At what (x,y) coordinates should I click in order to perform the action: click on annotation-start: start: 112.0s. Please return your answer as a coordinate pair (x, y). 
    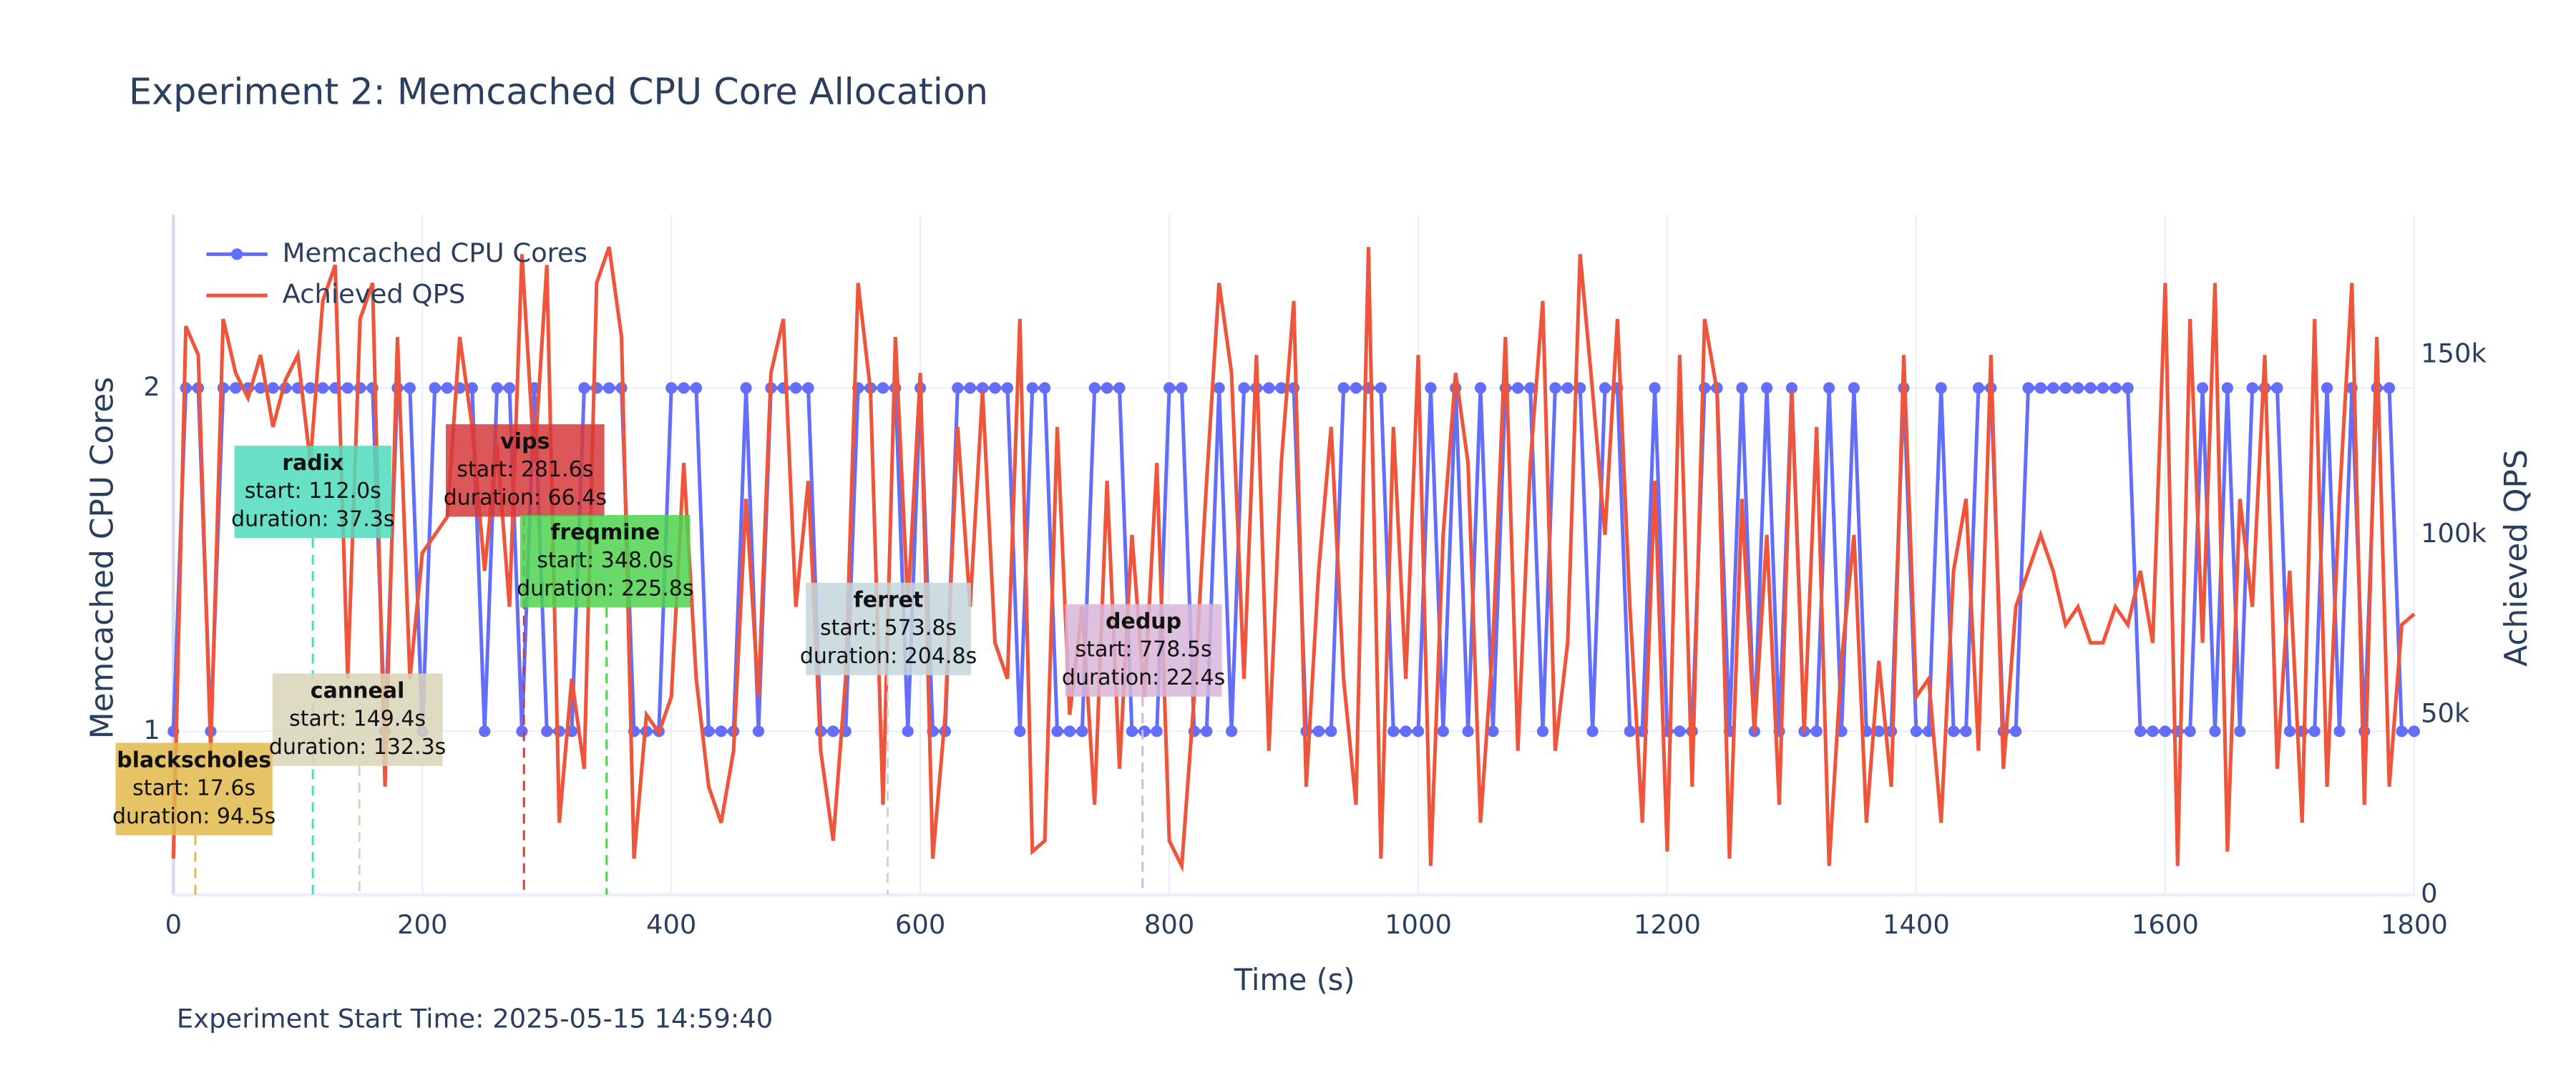
    Looking at the image, I should click on (313, 491).